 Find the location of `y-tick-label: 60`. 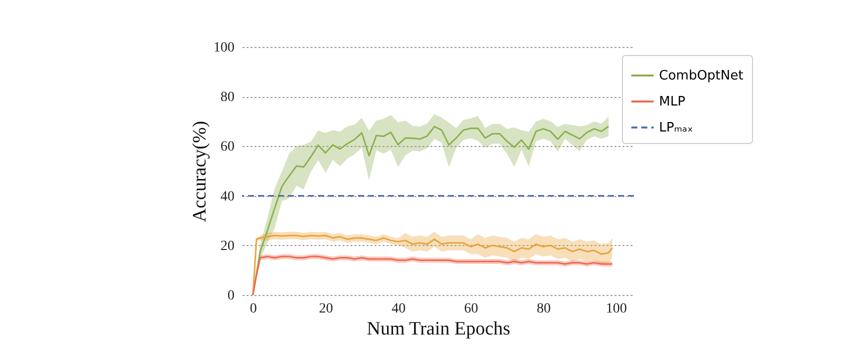

y-tick-label: 60 is located at coordinates (227, 147).